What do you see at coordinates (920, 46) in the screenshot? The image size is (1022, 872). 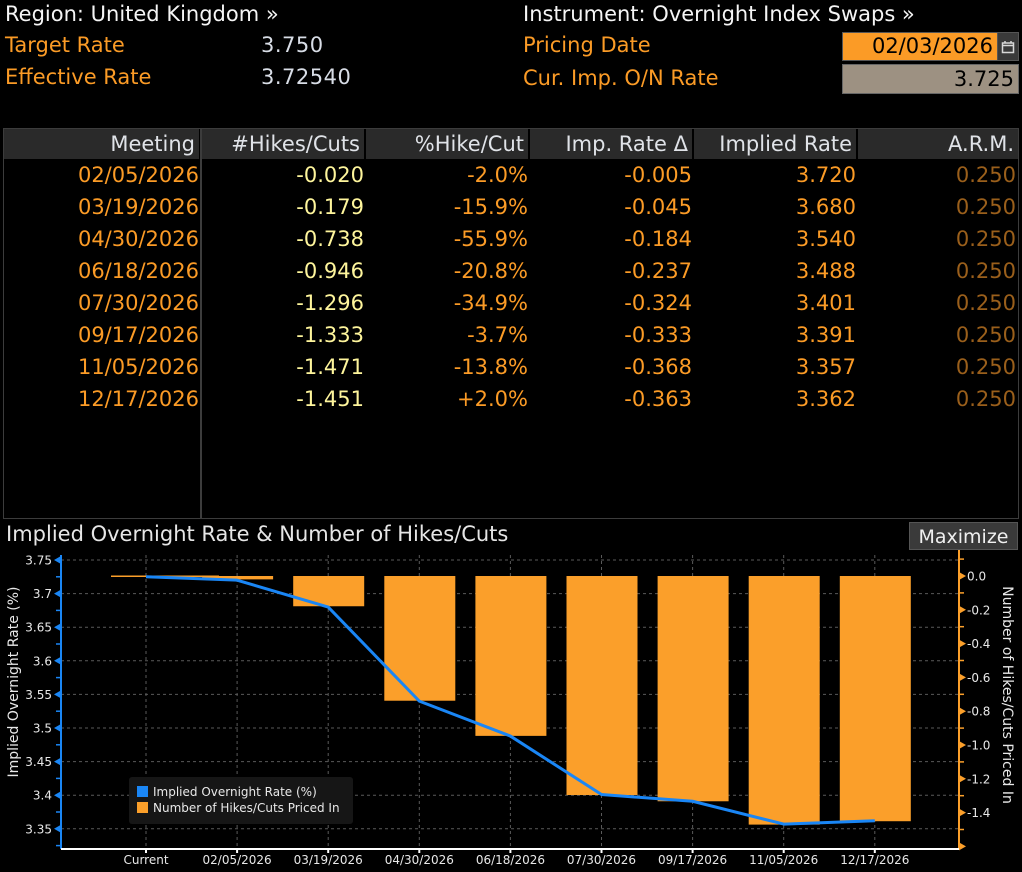 I see `pricing-date-input: 02/03/2026` at bounding box center [920, 46].